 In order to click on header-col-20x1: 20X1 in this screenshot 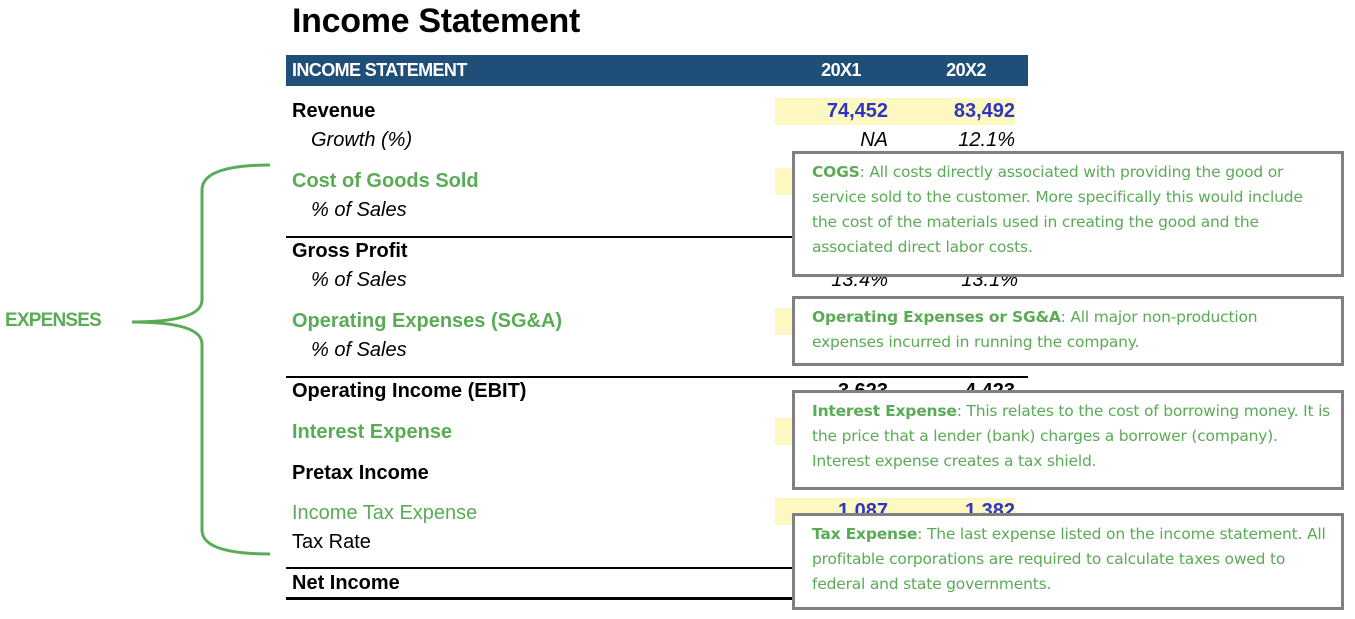, I will do `click(841, 70)`.